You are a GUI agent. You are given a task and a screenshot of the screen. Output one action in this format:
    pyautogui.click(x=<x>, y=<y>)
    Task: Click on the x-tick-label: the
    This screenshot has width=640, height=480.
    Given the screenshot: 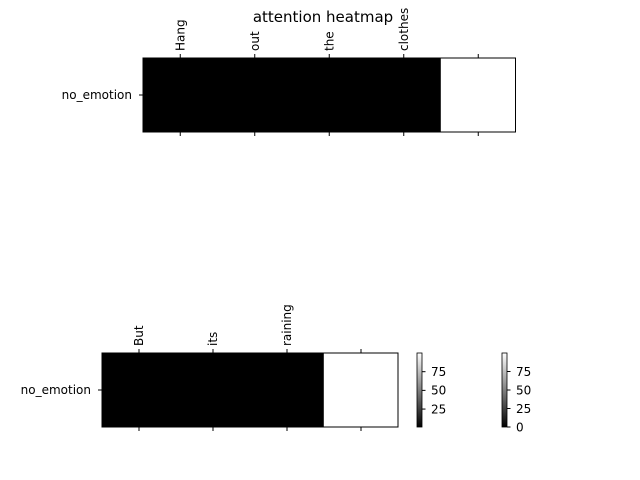 What is the action you would take?
    pyautogui.click(x=329, y=41)
    